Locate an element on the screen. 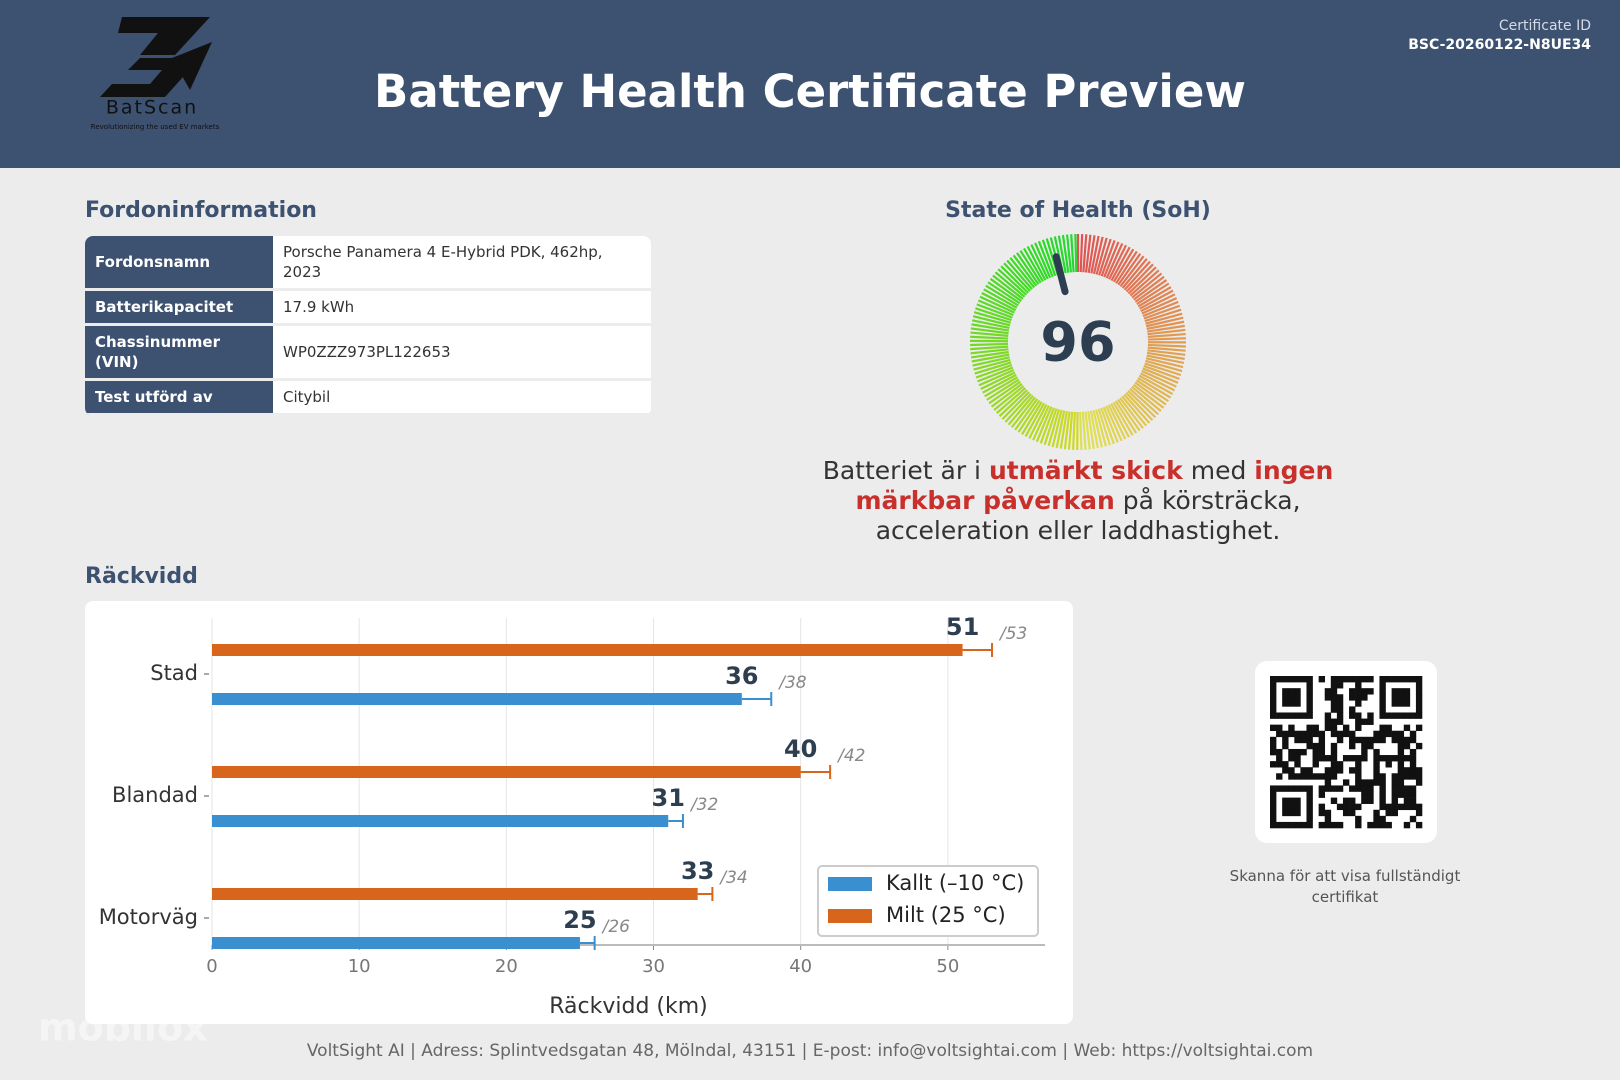  bar is located at coordinates (587, 650).